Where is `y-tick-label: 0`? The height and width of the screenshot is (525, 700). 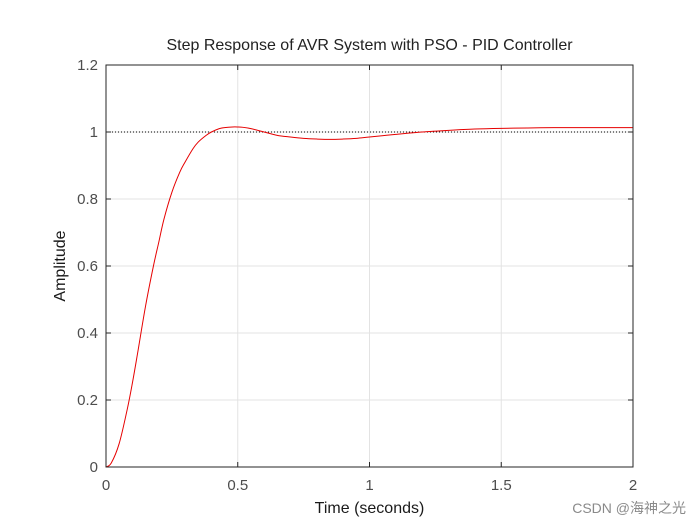 y-tick-label: 0 is located at coordinates (94, 467).